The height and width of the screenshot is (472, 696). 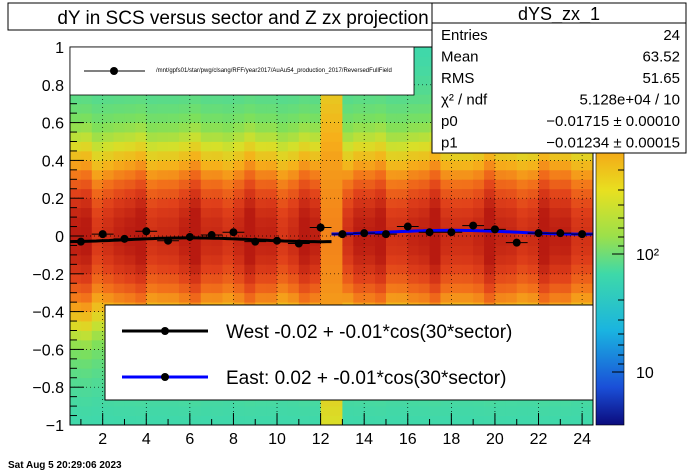 What do you see at coordinates (331, 234) in the screenshot?
I see `data-points` at bounding box center [331, 234].